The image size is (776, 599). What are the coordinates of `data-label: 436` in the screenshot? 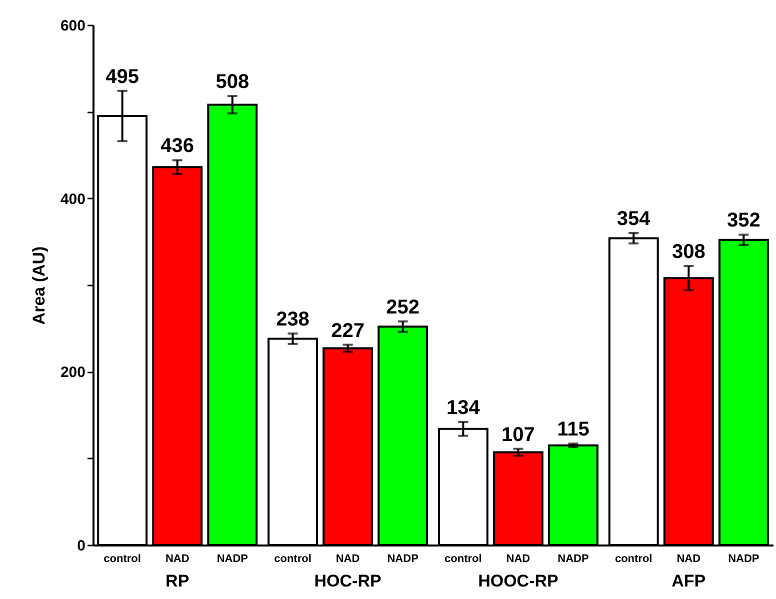 It's located at (177, 146).